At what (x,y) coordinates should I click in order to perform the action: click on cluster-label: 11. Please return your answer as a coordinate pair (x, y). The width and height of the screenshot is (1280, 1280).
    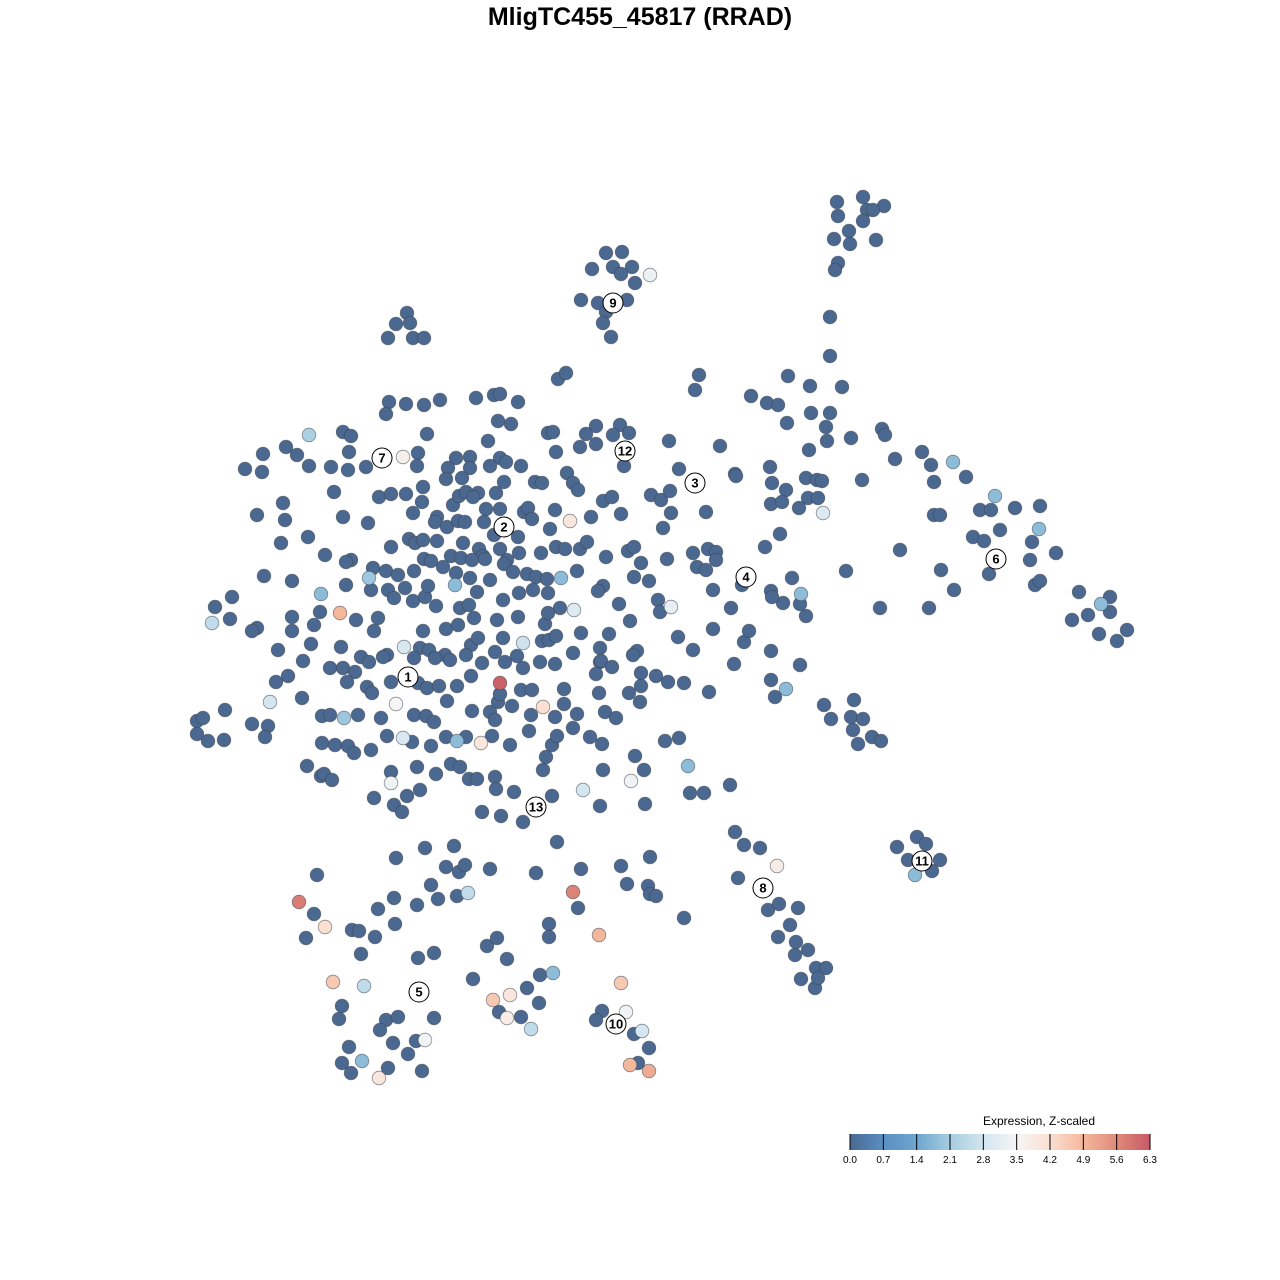
    Looking at the image, I should click on (922, 861).